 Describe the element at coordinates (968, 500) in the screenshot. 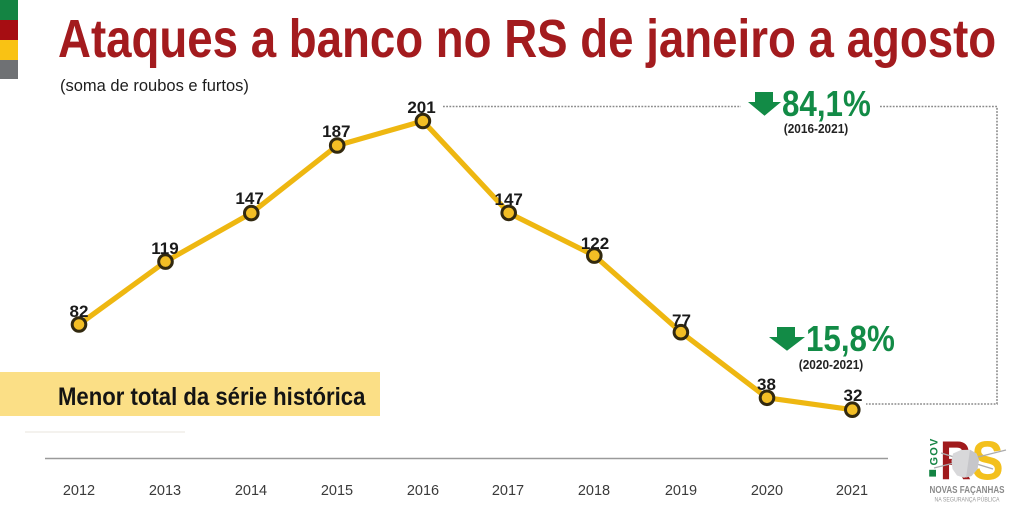

I see `svg-text: NA SEGURANÇA PÚBLICA` at that location.